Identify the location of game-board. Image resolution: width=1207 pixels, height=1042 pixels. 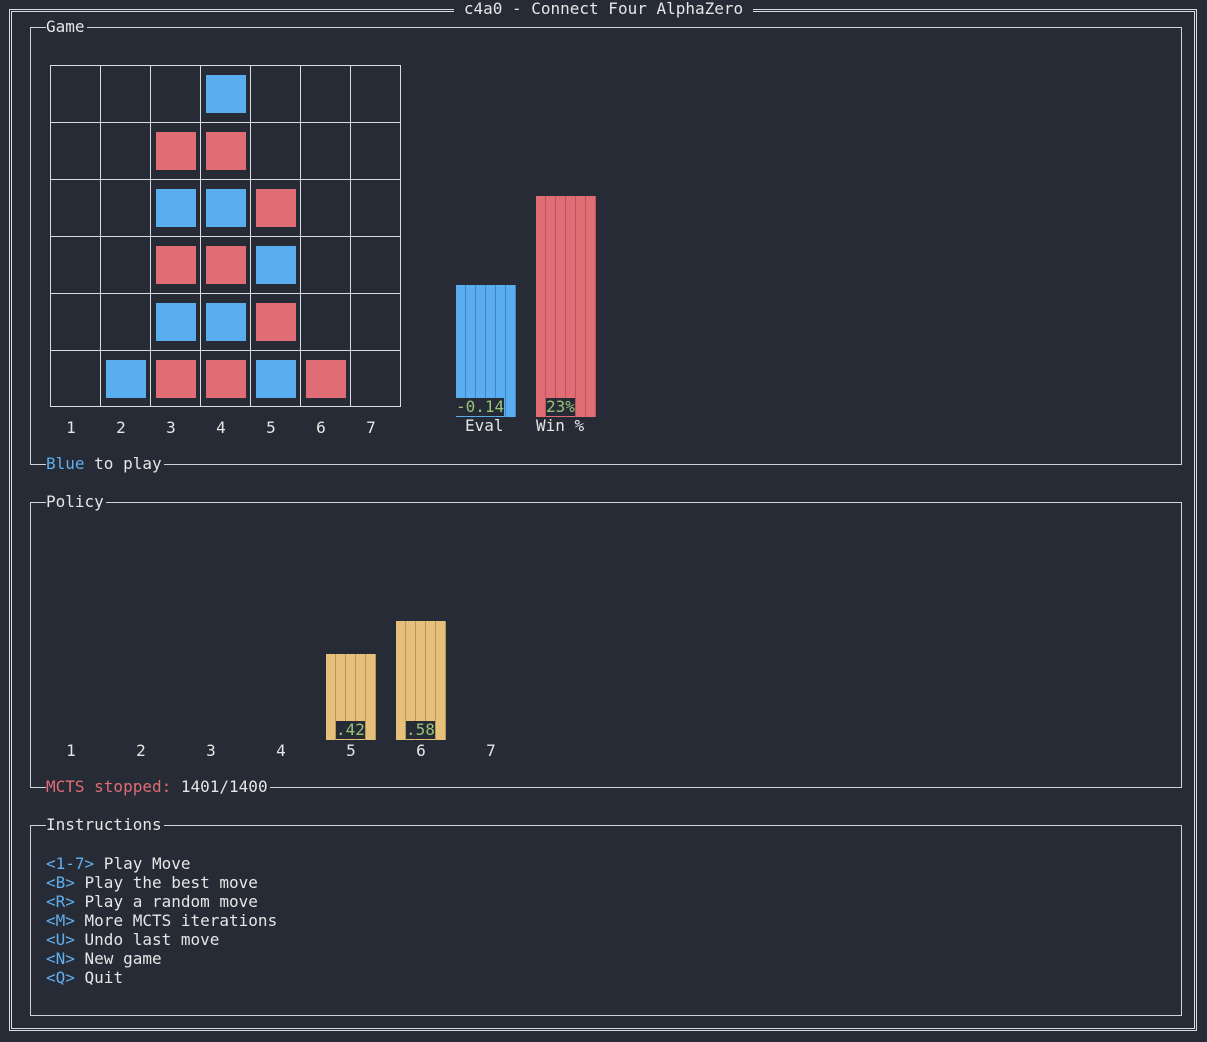
(225, 236).